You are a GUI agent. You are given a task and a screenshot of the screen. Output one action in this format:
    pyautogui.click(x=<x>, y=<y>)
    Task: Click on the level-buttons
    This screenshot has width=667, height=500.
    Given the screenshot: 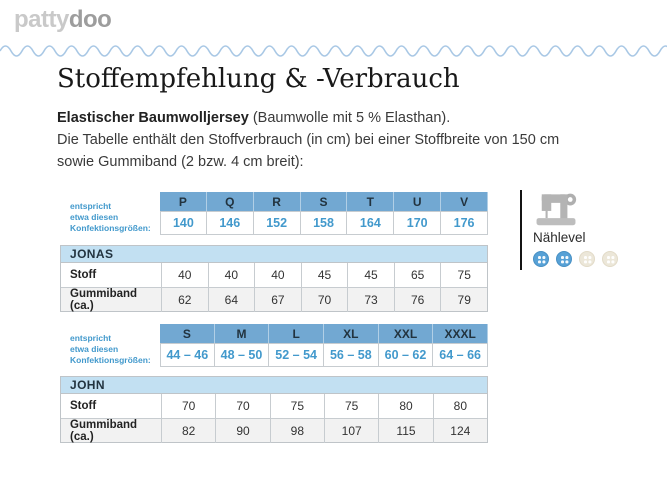 What is the action you would take?
    pyautogui.click(x=575, y=259)
    